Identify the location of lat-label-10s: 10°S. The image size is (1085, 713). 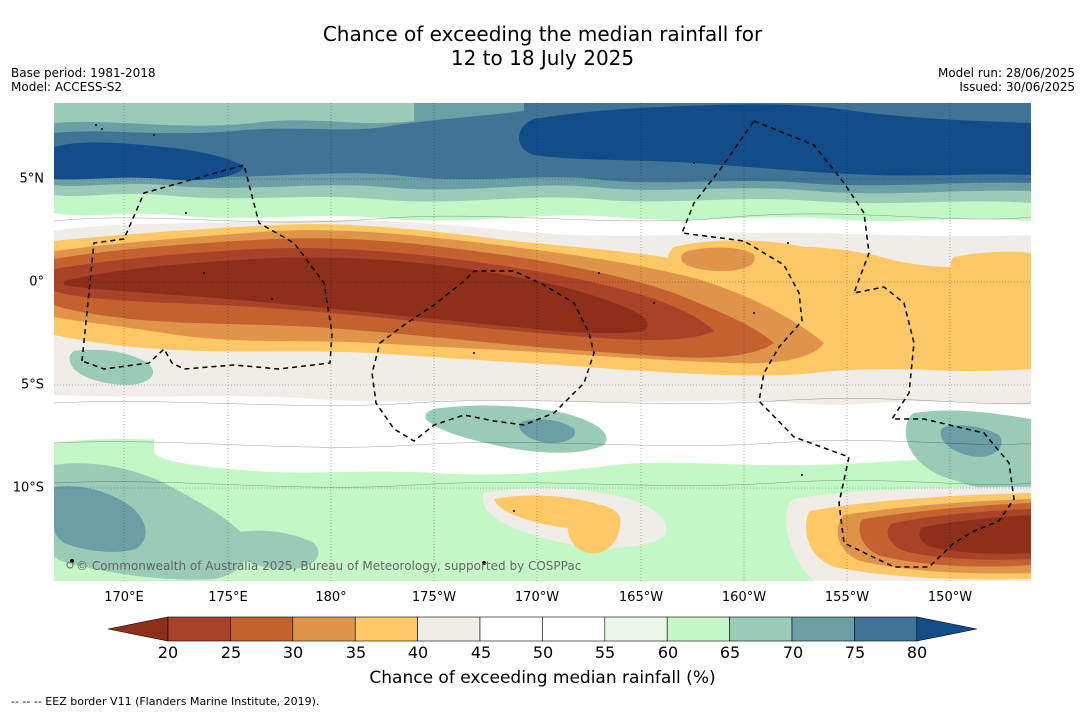
(28, 488).